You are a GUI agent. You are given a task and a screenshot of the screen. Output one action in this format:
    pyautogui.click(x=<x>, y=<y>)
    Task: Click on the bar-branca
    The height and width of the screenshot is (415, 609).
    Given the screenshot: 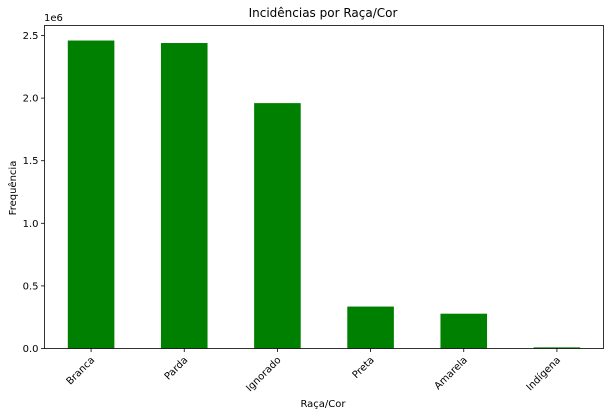 What is the action you would take?
    pyautogui.click(x=91, y=194)
    